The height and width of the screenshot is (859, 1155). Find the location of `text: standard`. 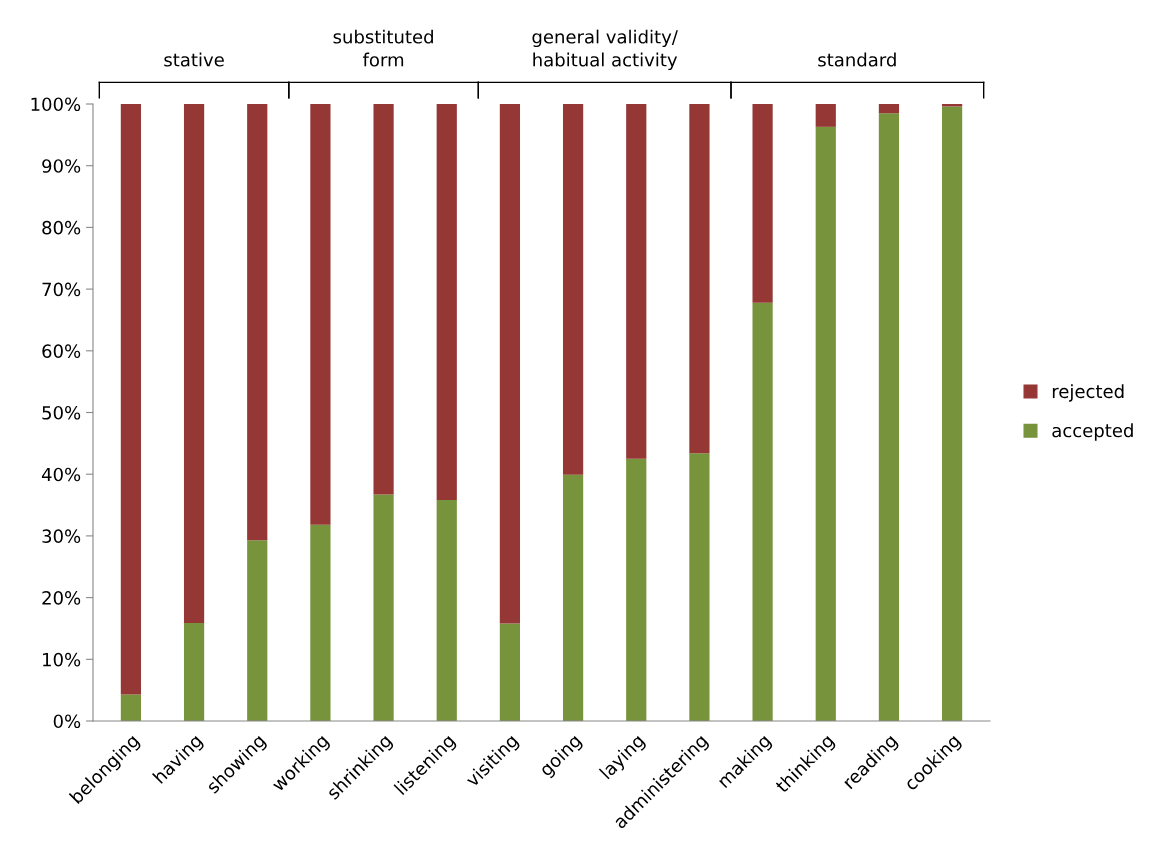

text: standard is located at coordinates (857, 59).